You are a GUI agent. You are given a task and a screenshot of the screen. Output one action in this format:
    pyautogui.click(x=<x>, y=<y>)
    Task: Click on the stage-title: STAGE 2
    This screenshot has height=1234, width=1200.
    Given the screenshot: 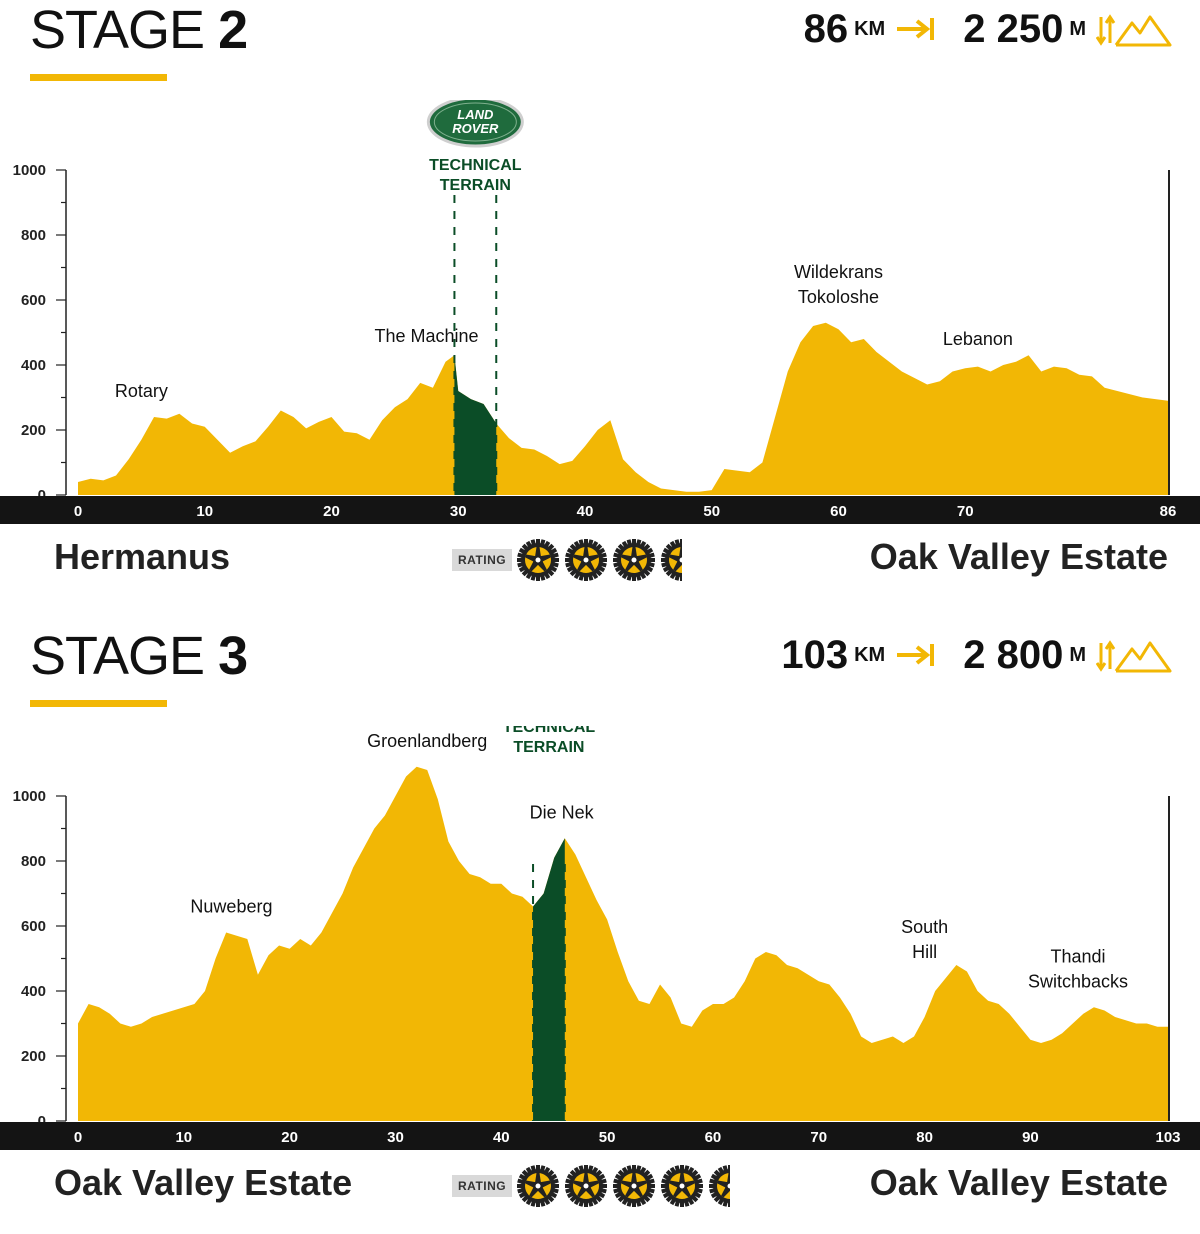 What is the action you would take?
    pyautogui.click(x=139, y=30)
    